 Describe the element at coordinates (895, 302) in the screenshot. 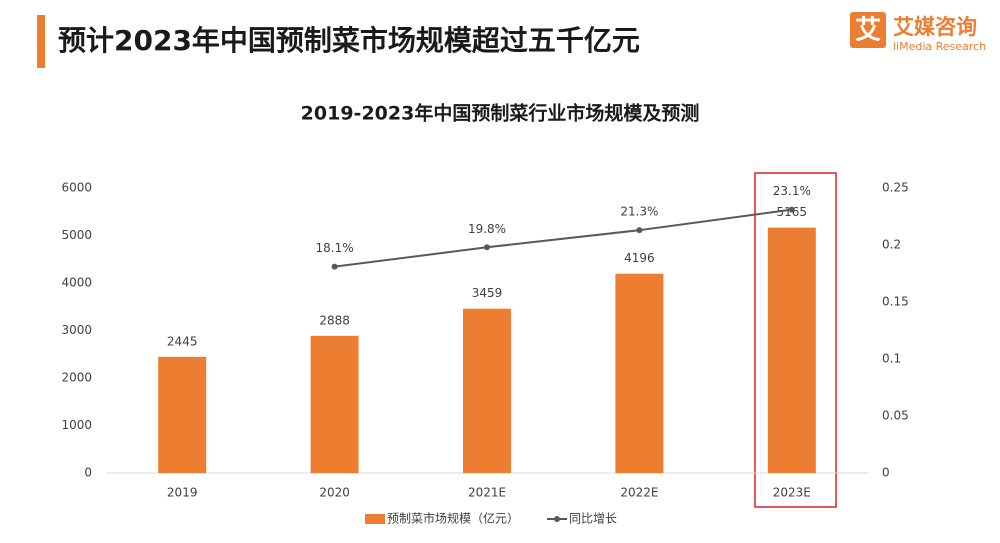

I see `y2-tick-label: 0.15` at that location.